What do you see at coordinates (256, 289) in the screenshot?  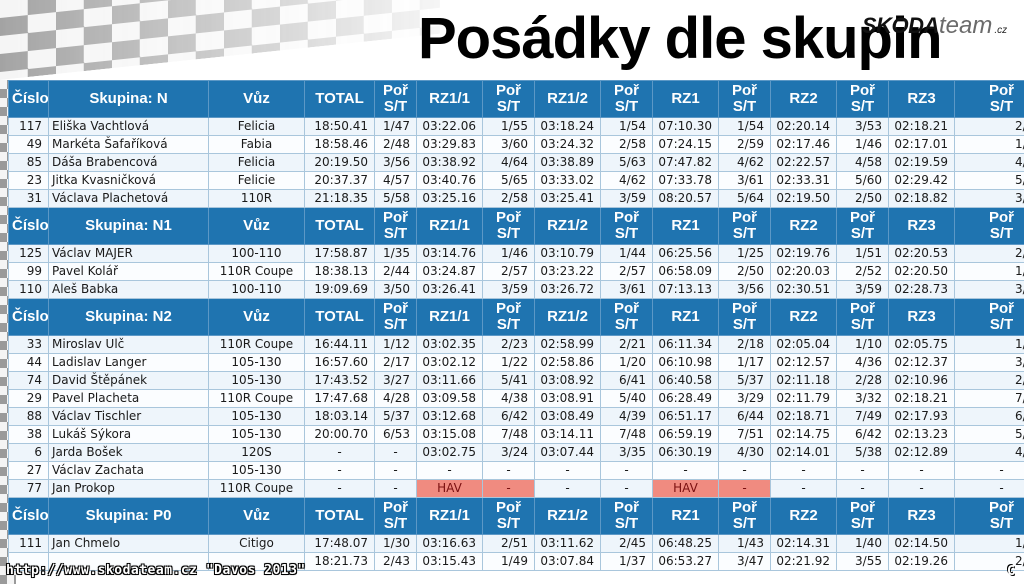 I see `table-cell: 100-110` at bounding box center [256, 289].